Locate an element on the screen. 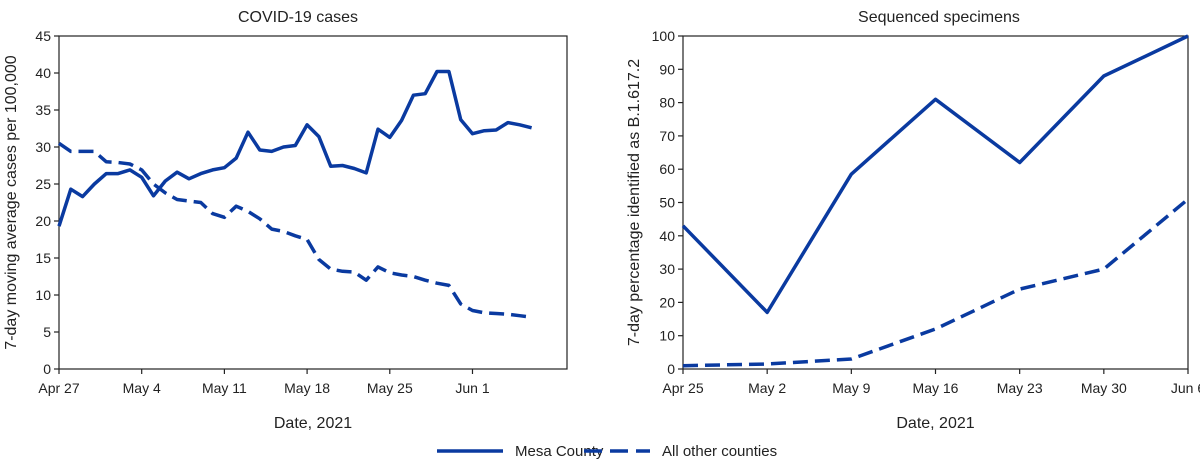  series-line-all-other-counties is located at coordinates (295, 230).